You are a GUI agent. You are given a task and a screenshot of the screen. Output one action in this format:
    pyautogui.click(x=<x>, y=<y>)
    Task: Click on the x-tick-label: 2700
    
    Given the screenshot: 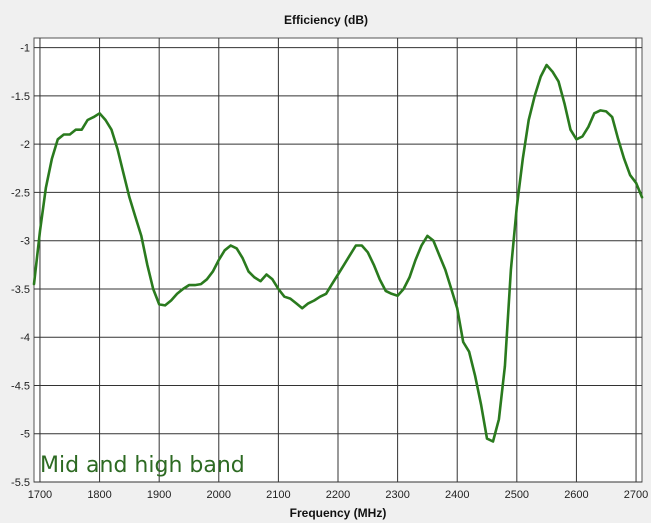 What is the action you would take?
    pyautogui.click(x=636, y=495)
    